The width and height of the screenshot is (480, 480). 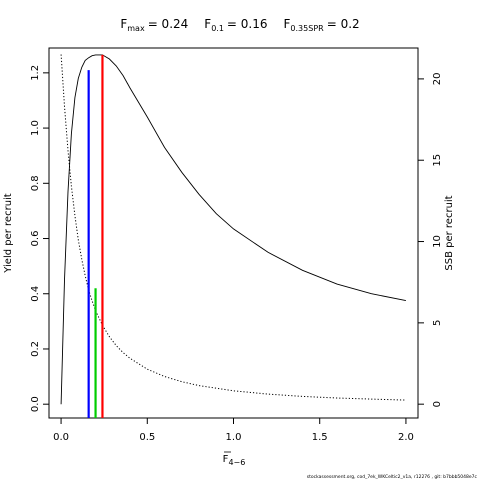 What do you see at coordinates (35, 73) in the screenshot?
I see `y-tick-label: 1.2` at bounding box center [35, 73].